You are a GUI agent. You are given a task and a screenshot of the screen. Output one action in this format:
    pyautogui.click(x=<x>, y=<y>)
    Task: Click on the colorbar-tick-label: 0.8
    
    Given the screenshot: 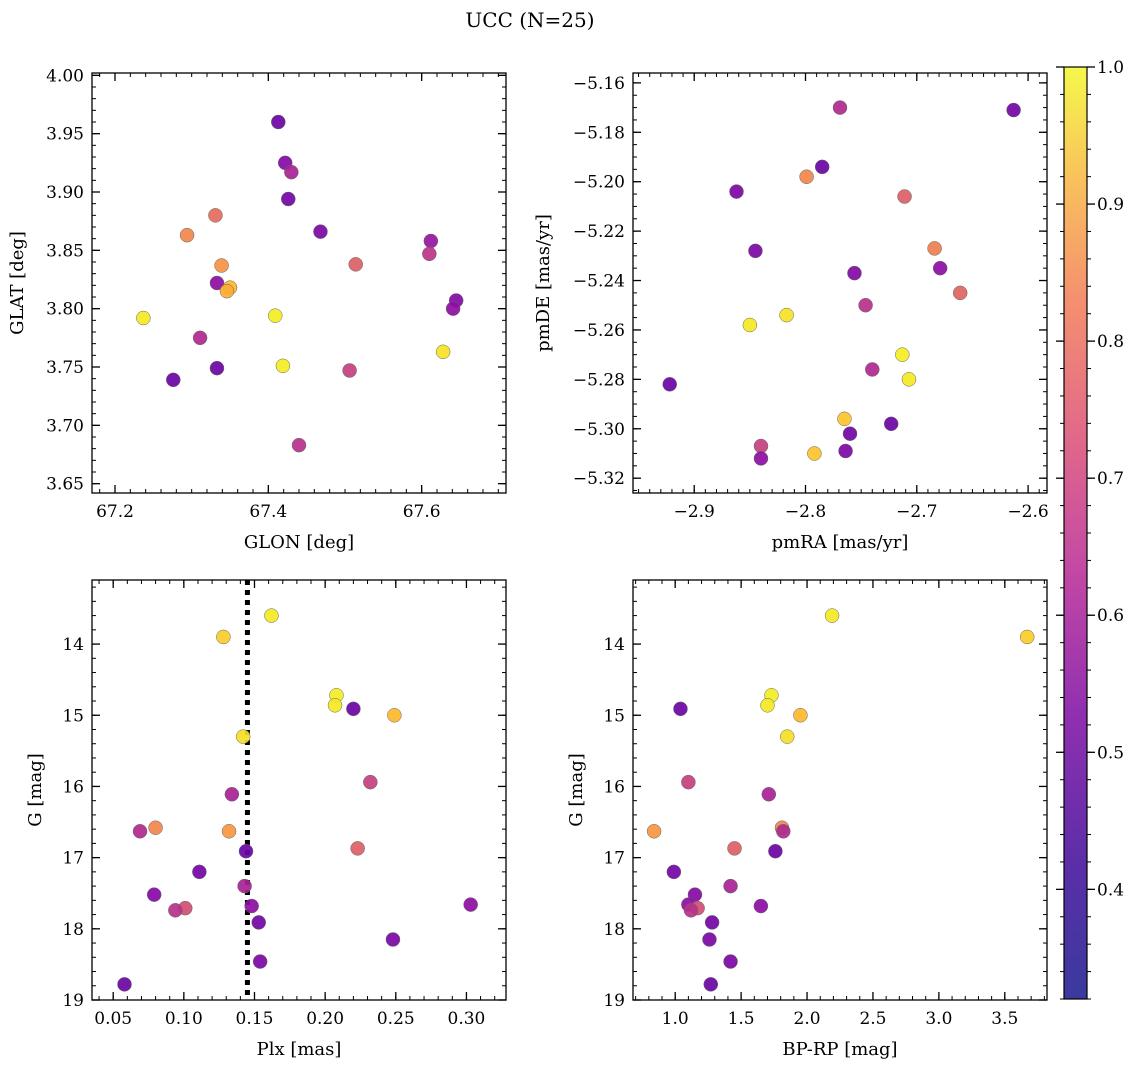 What is the action you would take?
    pyautogui.click(x=1110, y=342)
    